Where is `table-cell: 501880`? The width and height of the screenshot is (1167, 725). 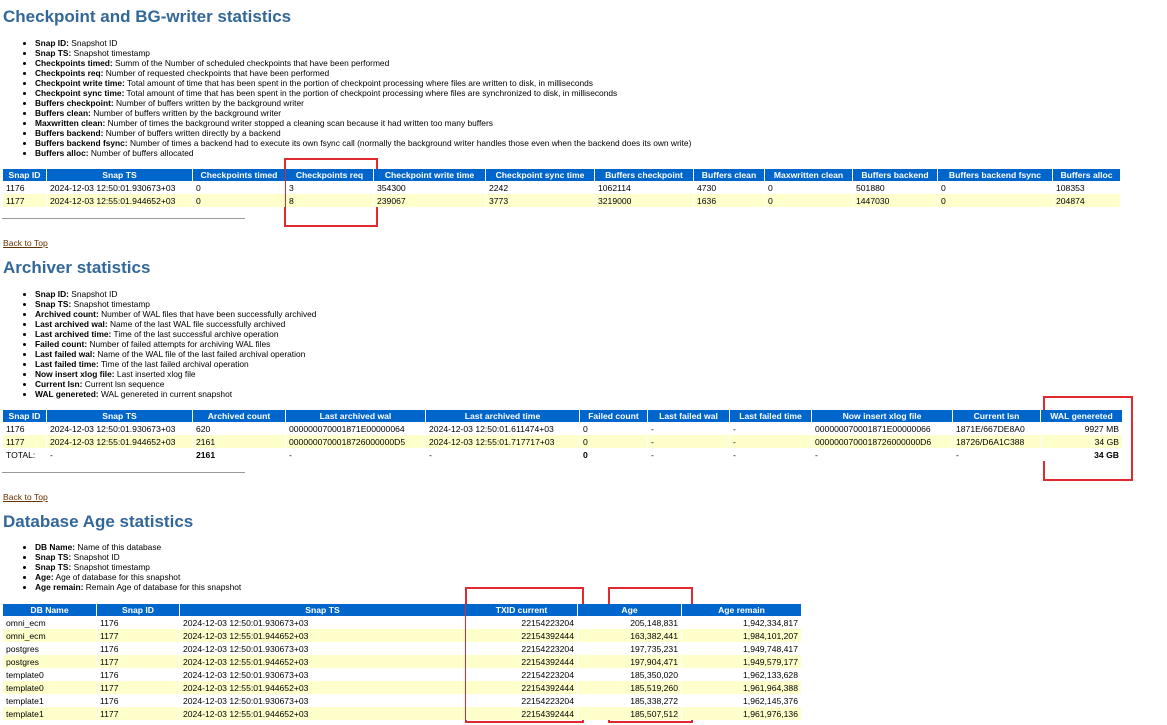
table-cell: 501880 is located at coordinates (895, 187).